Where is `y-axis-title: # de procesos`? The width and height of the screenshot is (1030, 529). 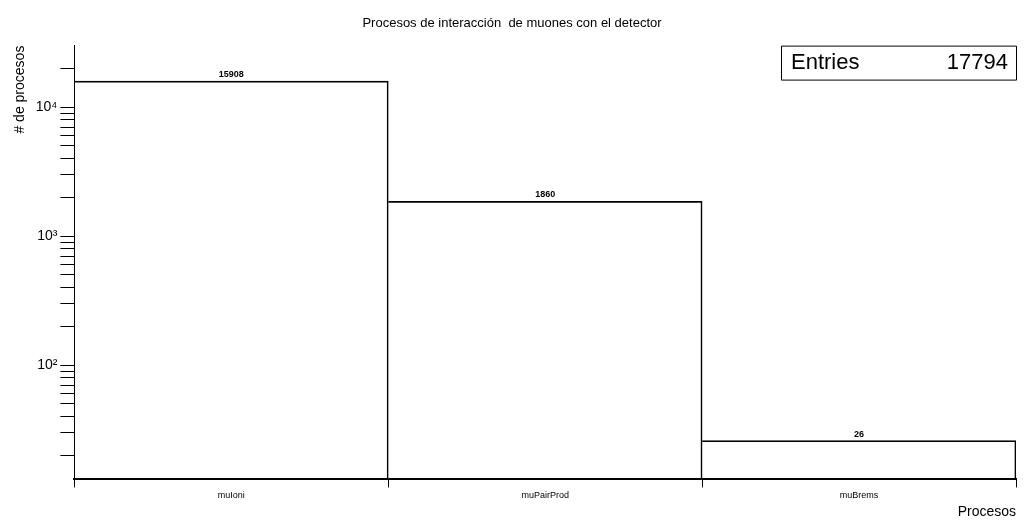 y-axis-title: # de procesos is located at coordinates (19, 89).